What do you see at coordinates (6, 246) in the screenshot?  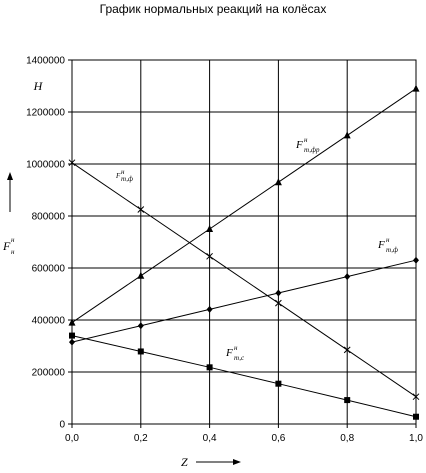 I see `y-axis-symbol: F` at bounding box center [6, 246].